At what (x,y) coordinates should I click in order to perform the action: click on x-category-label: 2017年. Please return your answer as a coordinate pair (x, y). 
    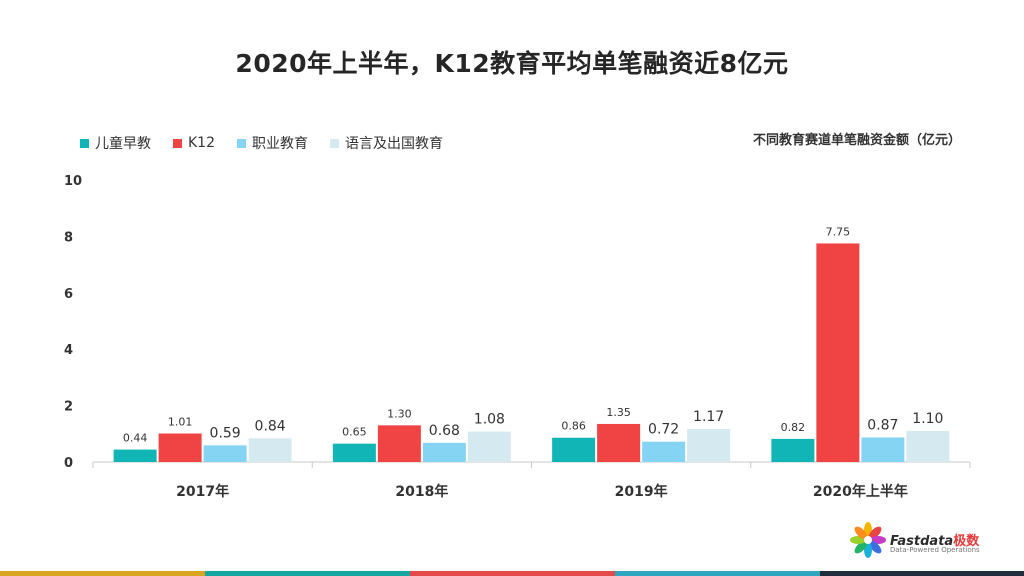
    Looking at the image, I should click on (202, 491).